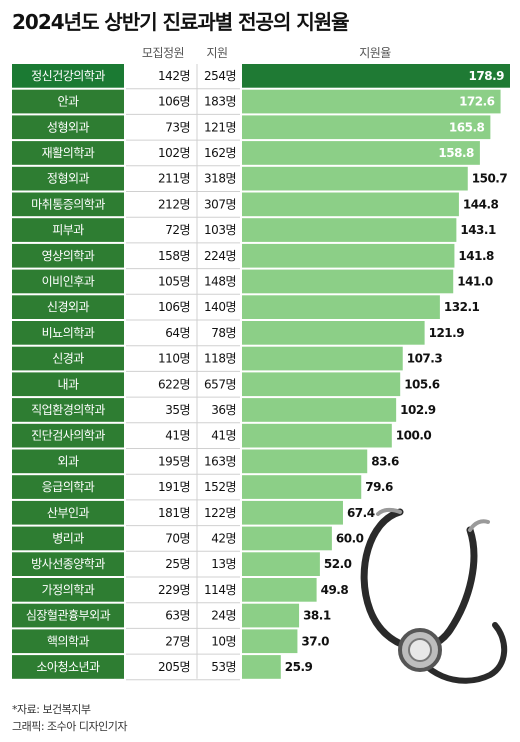  Describe the element at coordinates (220, 256) in the screenshot. I see `apply-value: 224명` at that location.